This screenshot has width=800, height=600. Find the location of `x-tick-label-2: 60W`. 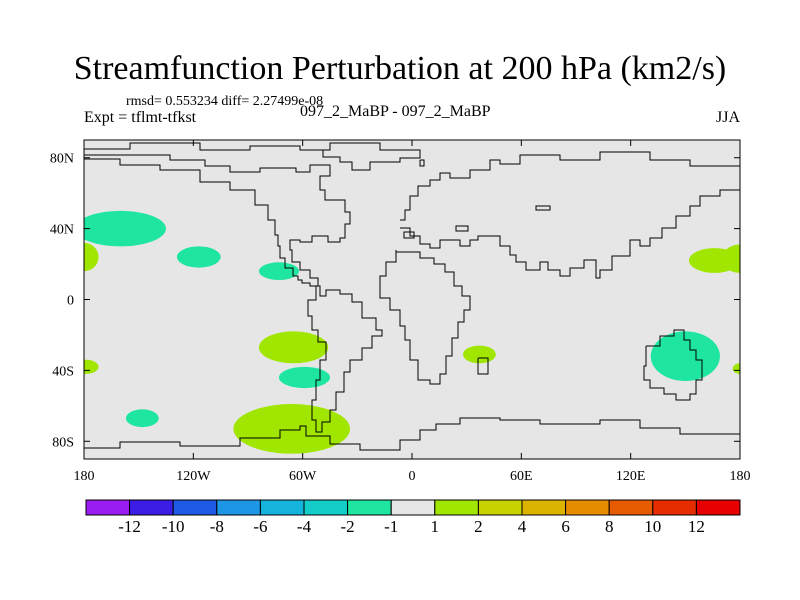

x-tick-label-2: 60W is located at coordinates (303, 476).